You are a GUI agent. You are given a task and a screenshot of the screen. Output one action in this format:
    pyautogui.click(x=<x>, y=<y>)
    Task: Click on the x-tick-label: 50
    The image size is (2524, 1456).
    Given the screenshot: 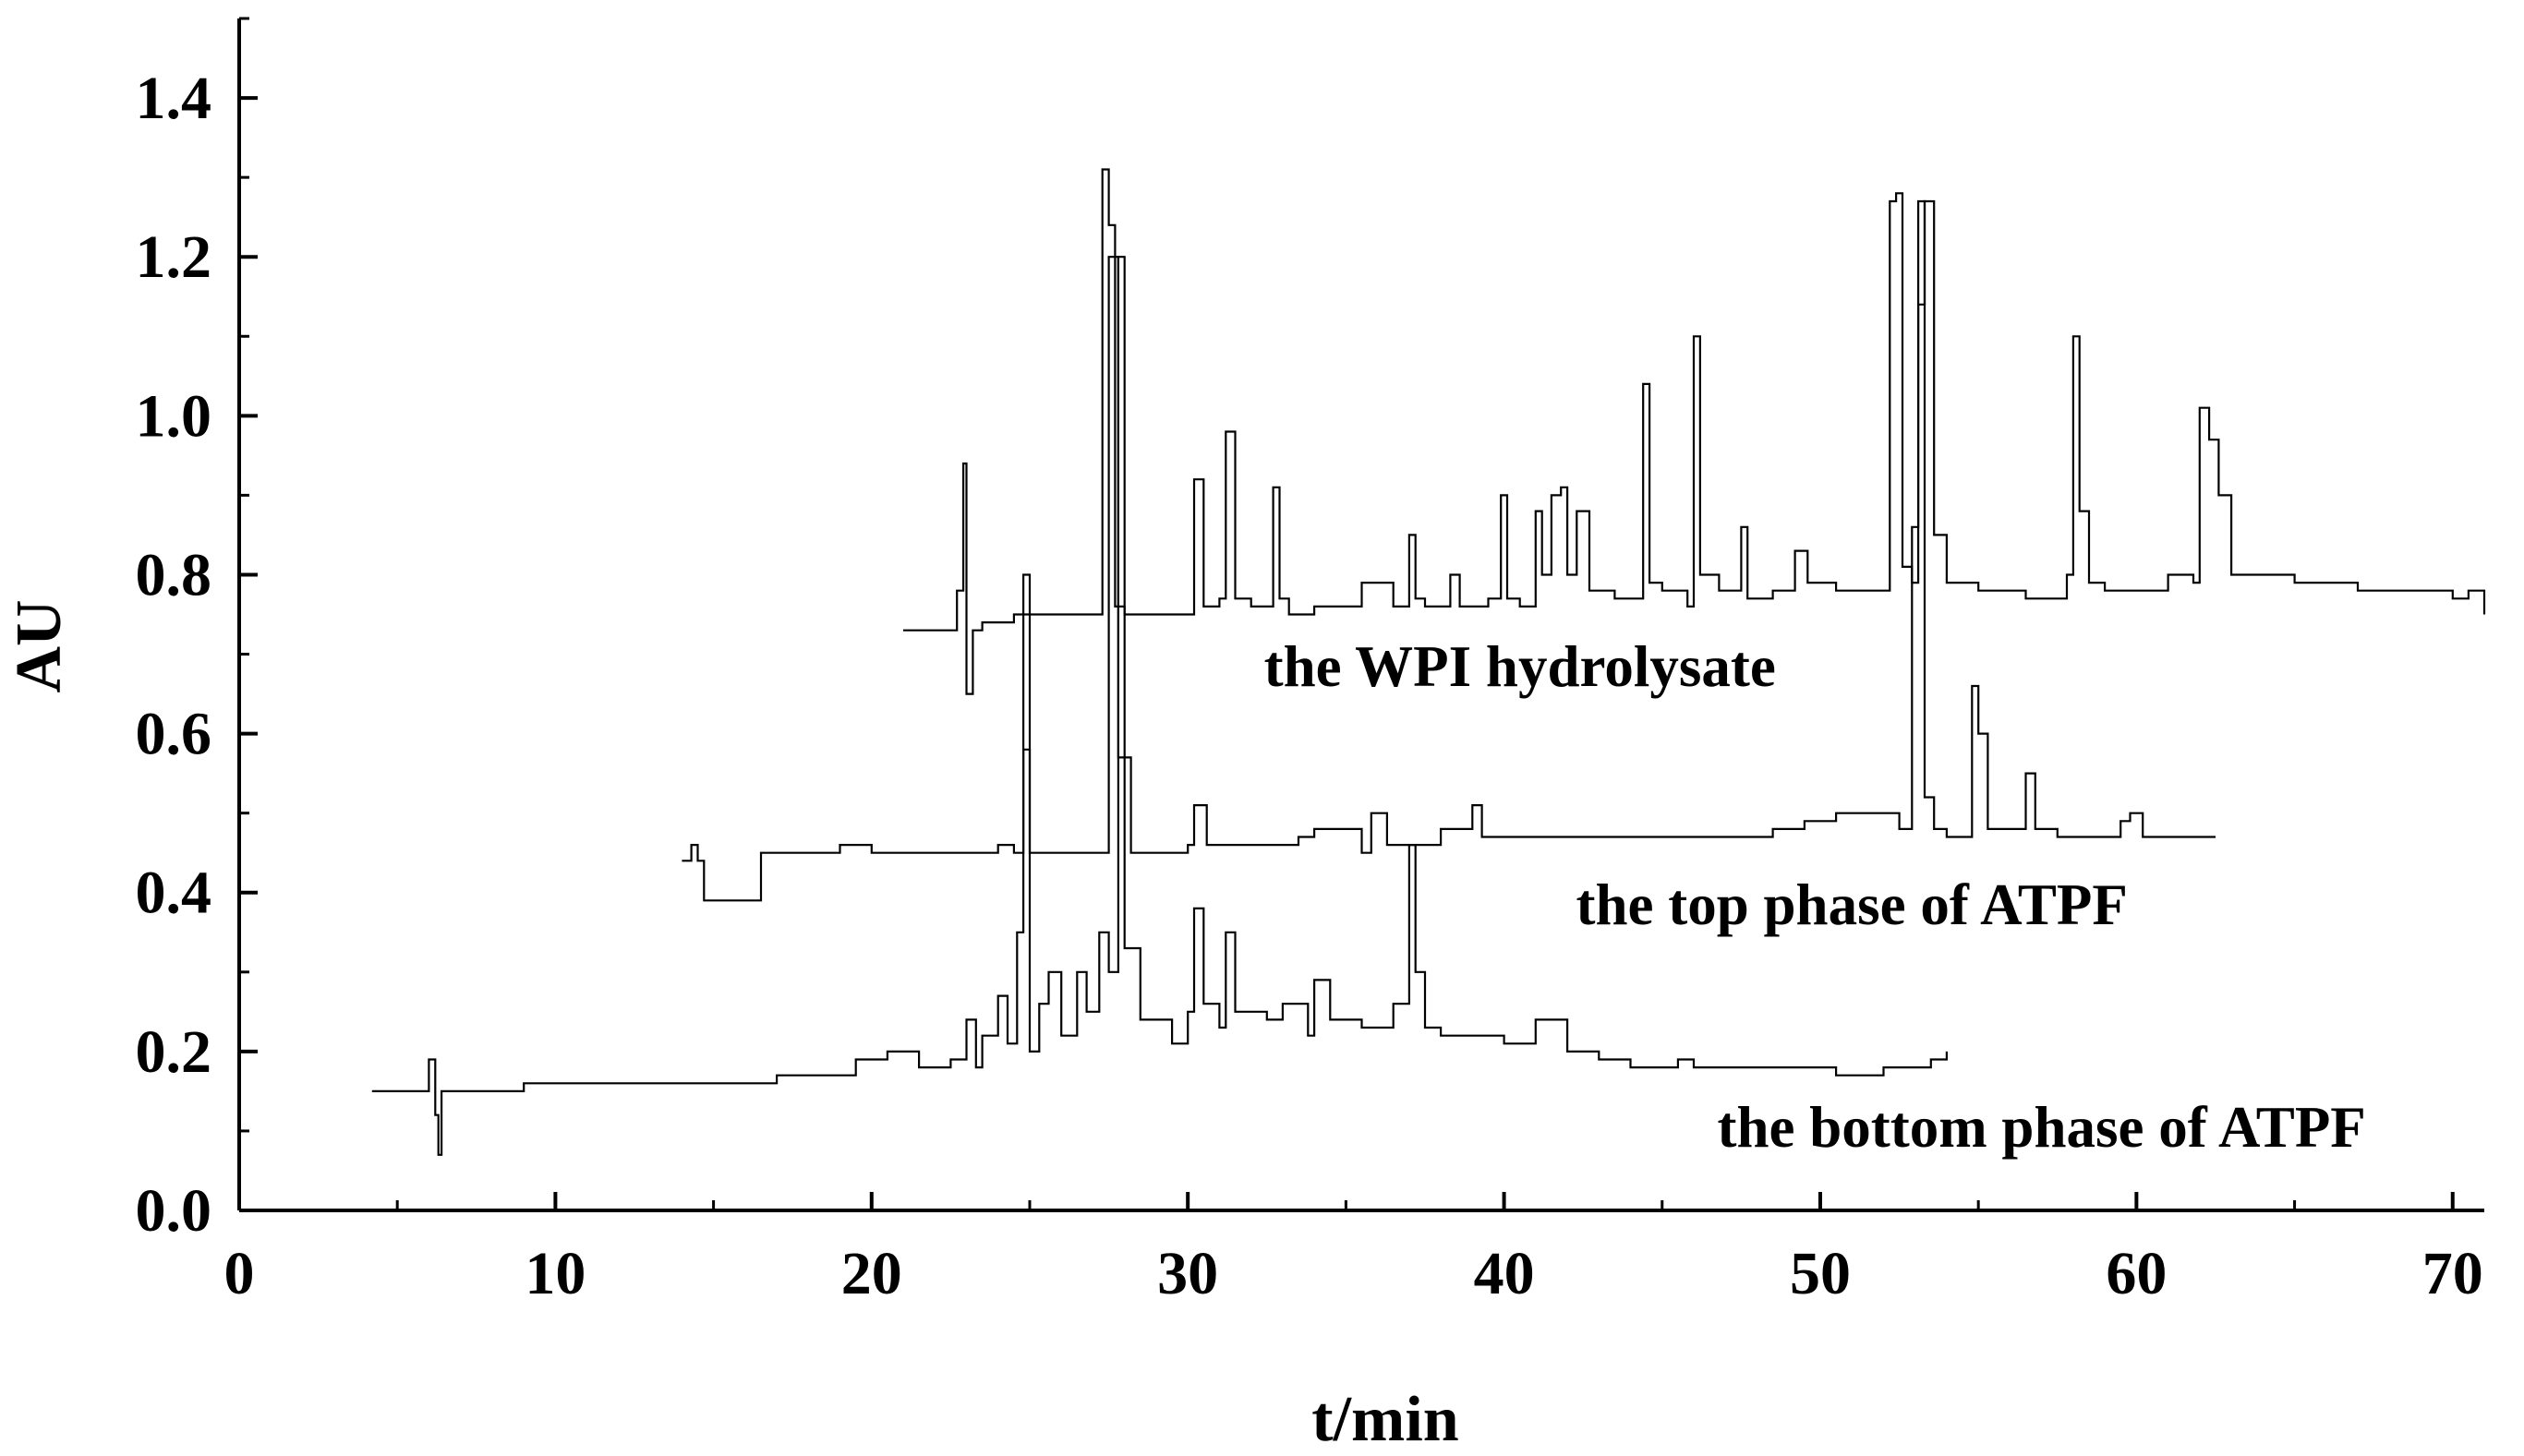 What is the action you would take?
    pyautogui.click(x=1821, y=1273)
    